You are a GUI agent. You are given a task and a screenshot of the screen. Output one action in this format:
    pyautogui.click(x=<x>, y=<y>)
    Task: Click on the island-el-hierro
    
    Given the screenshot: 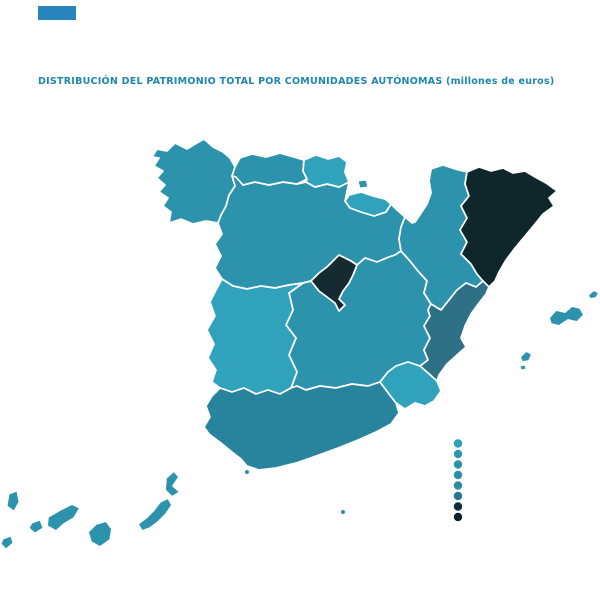 What is the action you would take?
    pyautogui.click(x=7, y=542)
    